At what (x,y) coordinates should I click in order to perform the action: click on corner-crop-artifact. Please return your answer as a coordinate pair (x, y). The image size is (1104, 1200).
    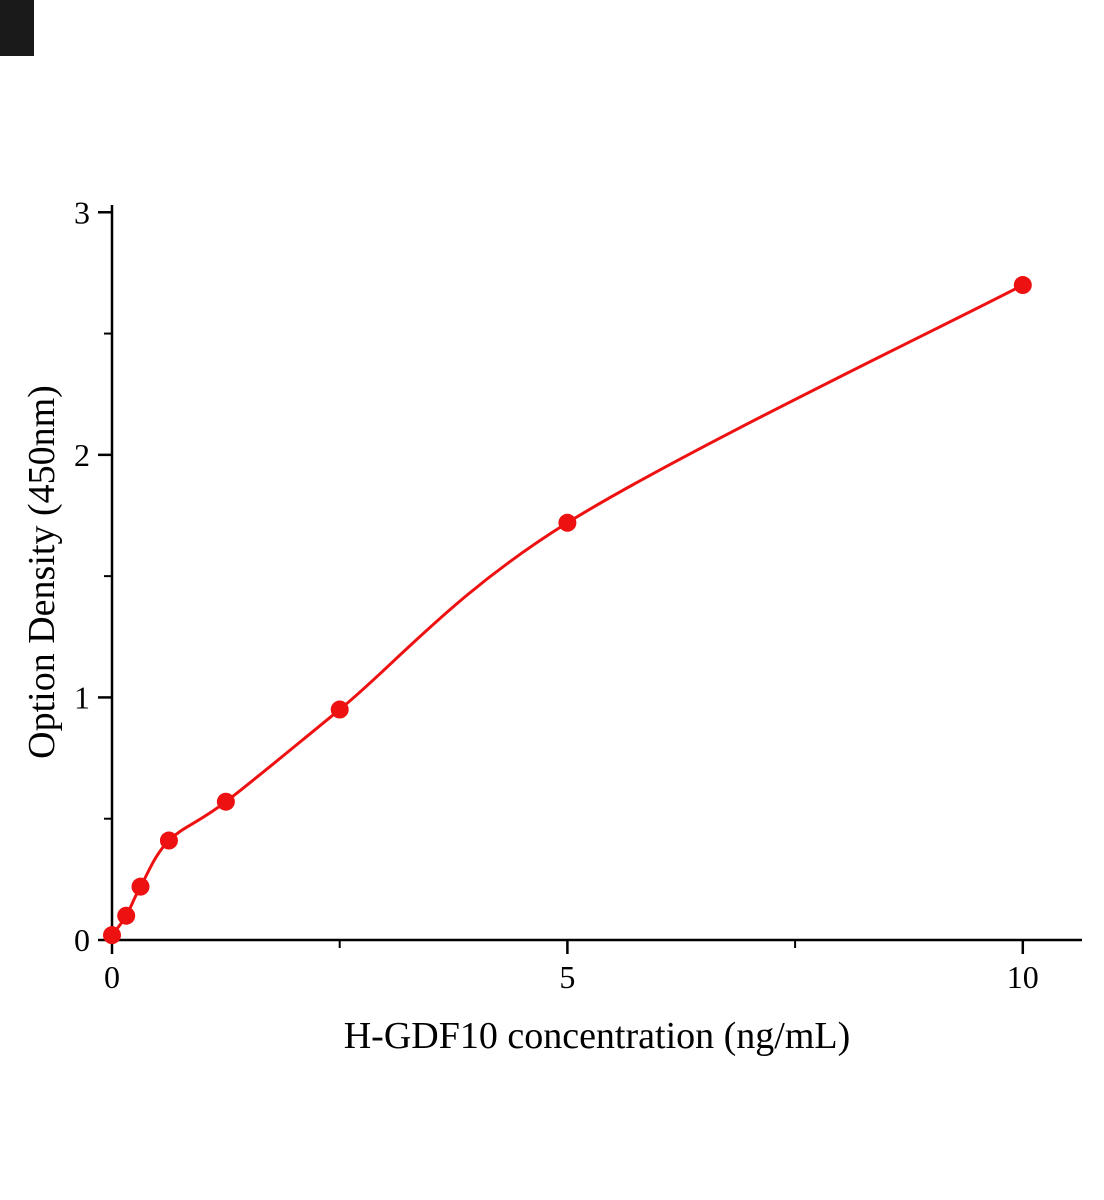
    Looking at the image, I should click on (17, 28).